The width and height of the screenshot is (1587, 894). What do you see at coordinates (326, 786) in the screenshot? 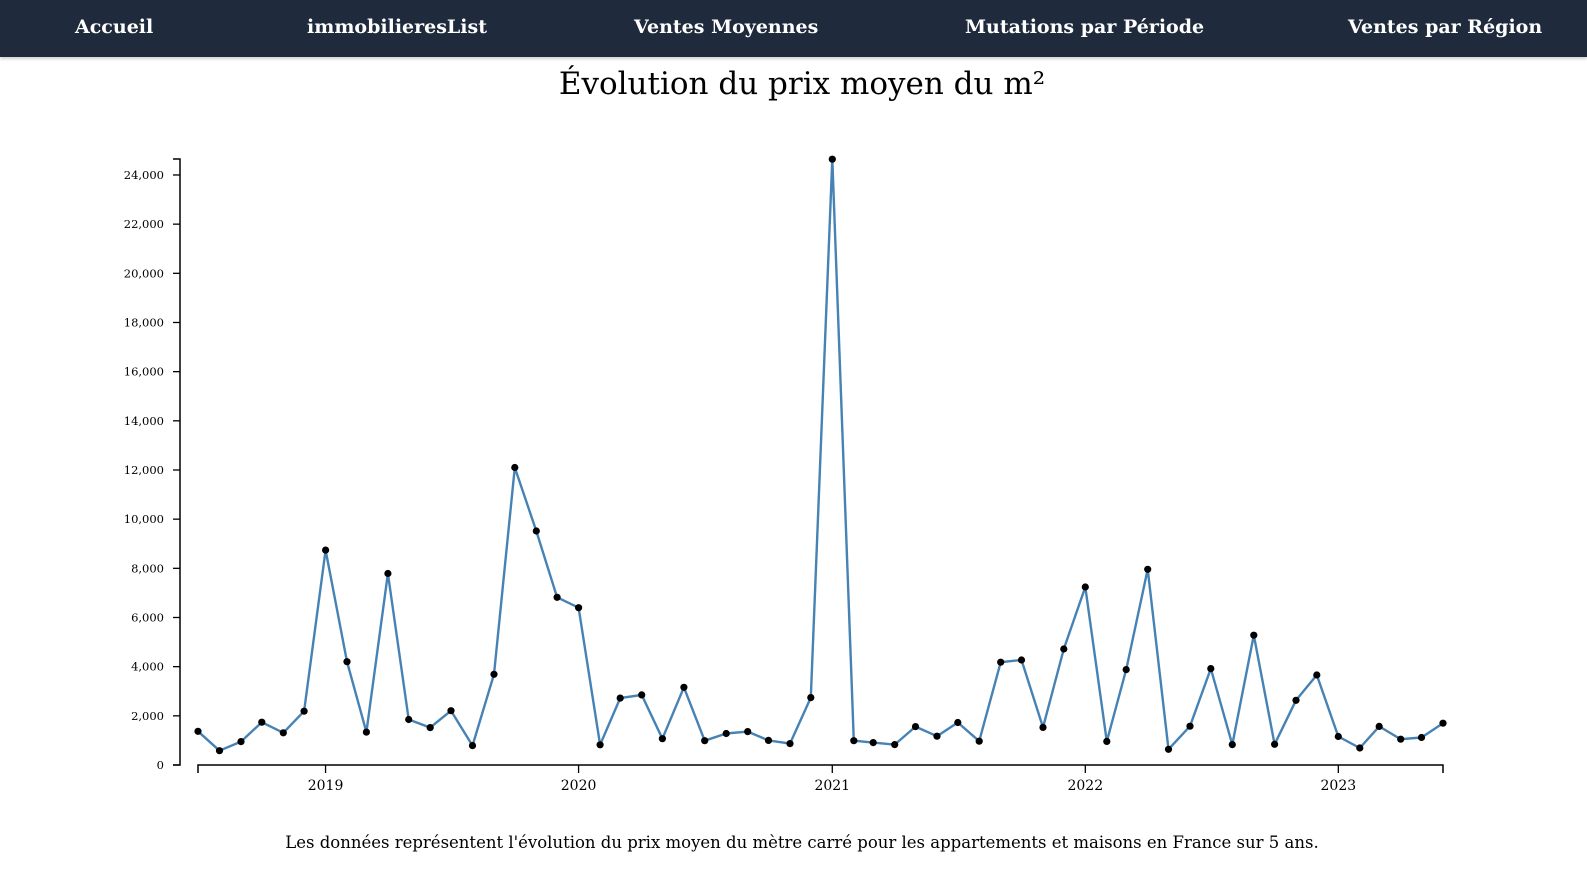
I see `x-tick-label: 2019` at bounding box center [326, 786].